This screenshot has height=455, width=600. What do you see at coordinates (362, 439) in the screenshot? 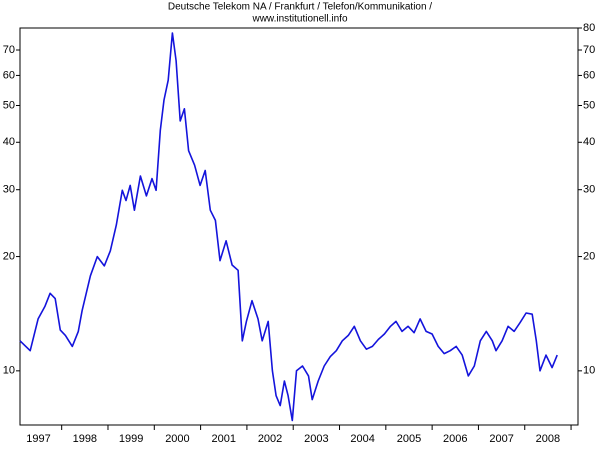
I see `x-tick-label: 2004` at bounding box center [362, 439].